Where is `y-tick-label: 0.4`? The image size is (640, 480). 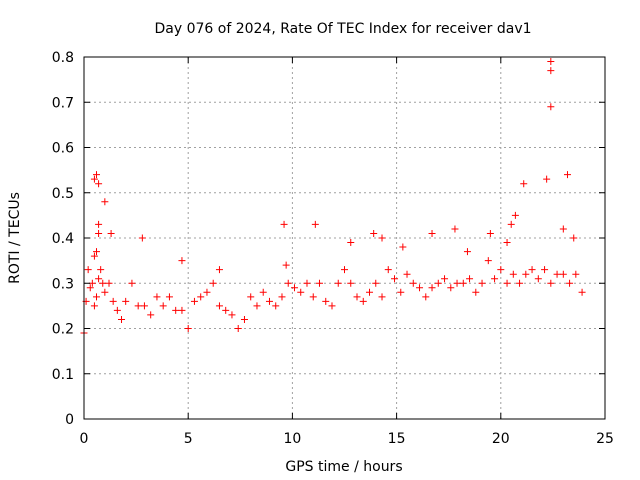 y-tick-label: 0.4 is located at coordinates (63, 239).